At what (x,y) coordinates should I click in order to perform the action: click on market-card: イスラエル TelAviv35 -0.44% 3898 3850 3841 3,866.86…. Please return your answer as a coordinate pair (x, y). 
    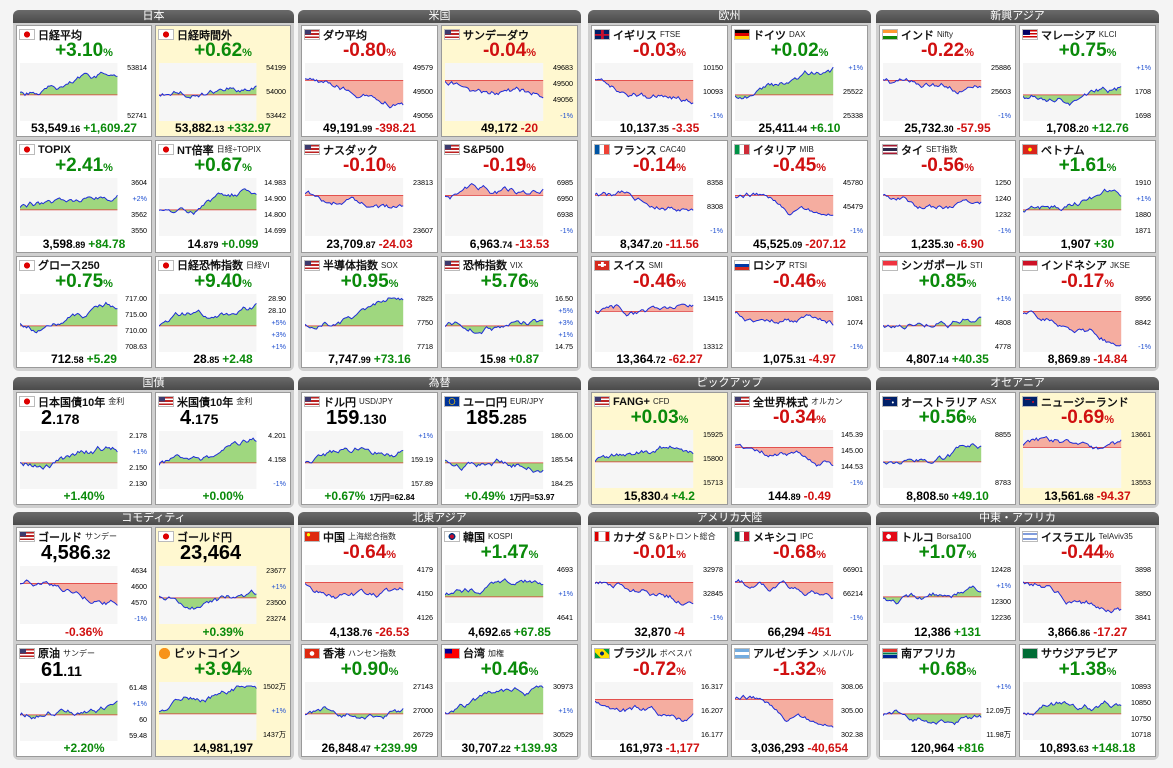
    Looking at the image, I should click on (1087, 584).